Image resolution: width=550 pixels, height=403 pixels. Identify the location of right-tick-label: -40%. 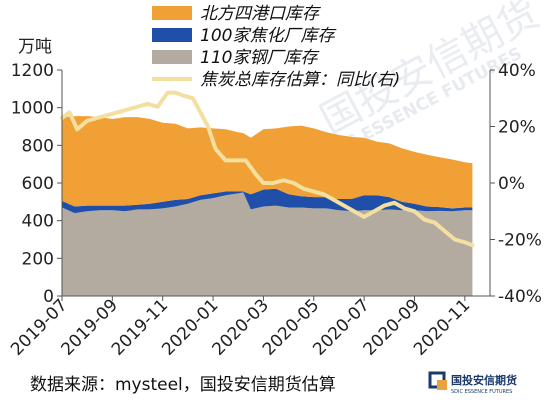
(520, 297).